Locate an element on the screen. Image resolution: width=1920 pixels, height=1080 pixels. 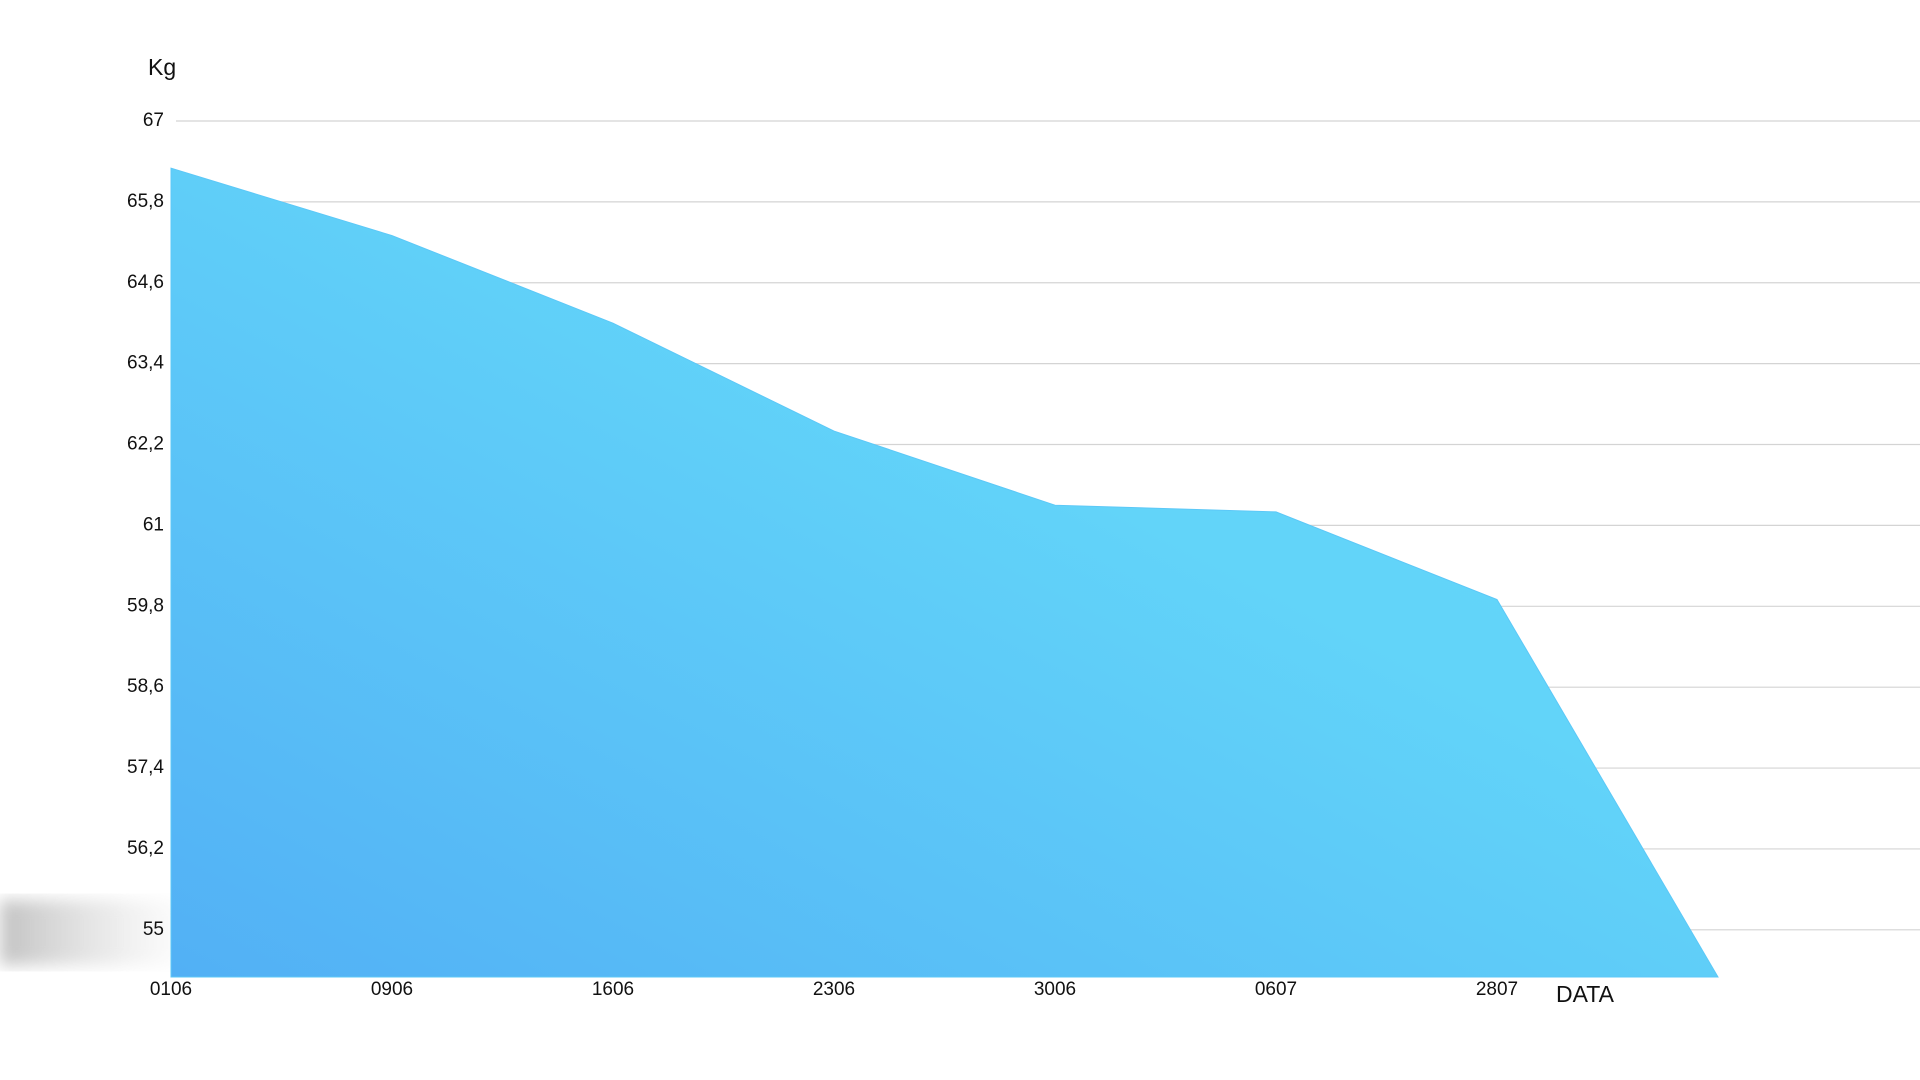
y-tick-label: 65,8 is located at coordinates (145, 201).